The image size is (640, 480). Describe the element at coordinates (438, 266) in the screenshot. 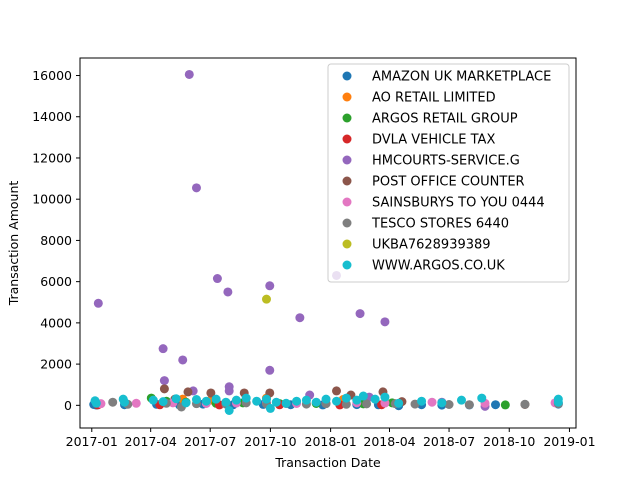

I see `legend-label: WWW.ARGOS.CO.UK` at that location.